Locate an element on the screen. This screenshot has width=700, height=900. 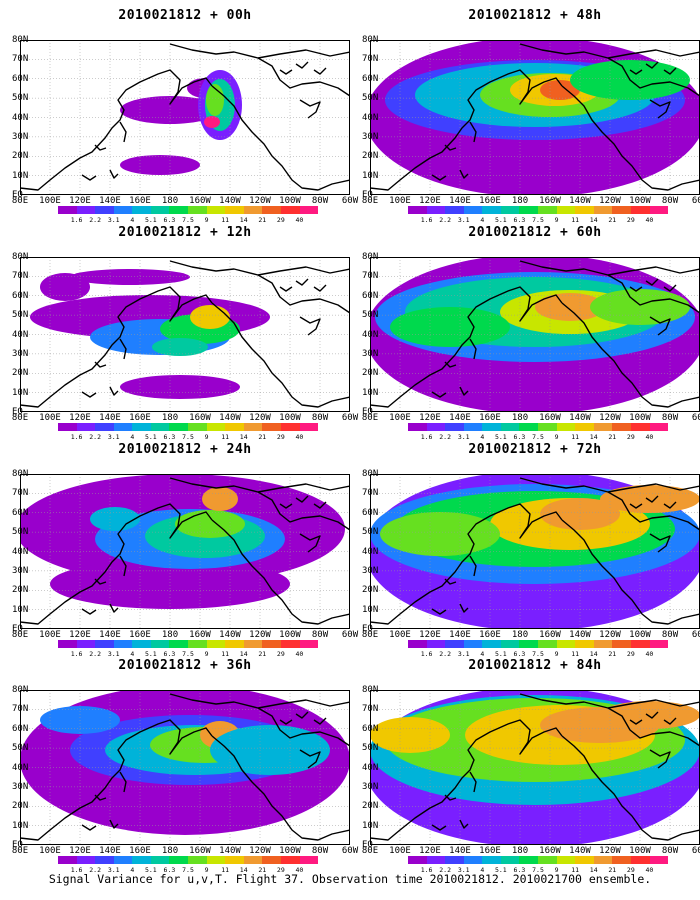
longitude-label: 100E is located at coordinates (400, 851).